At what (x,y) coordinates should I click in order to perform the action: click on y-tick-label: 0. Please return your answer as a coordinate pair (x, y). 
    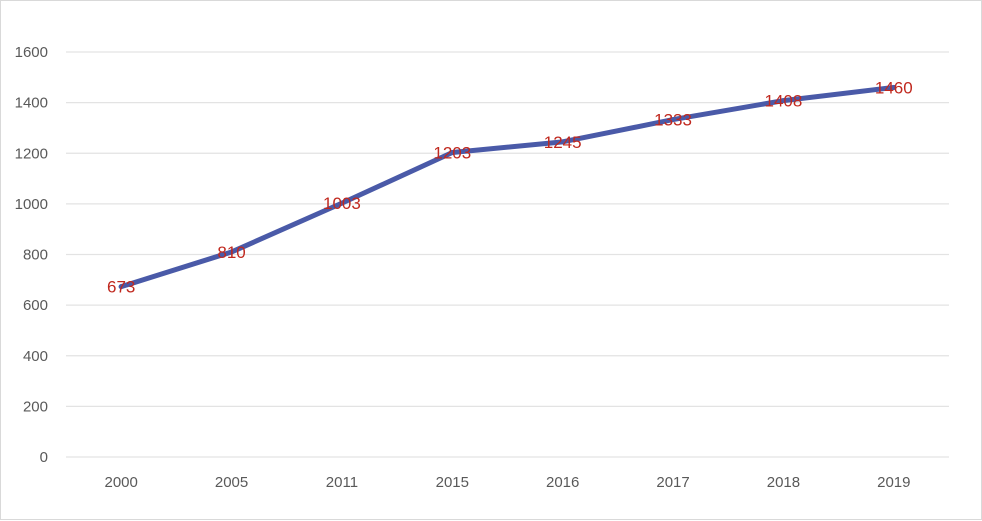
    Looking at the image, I should click on (44, 457).